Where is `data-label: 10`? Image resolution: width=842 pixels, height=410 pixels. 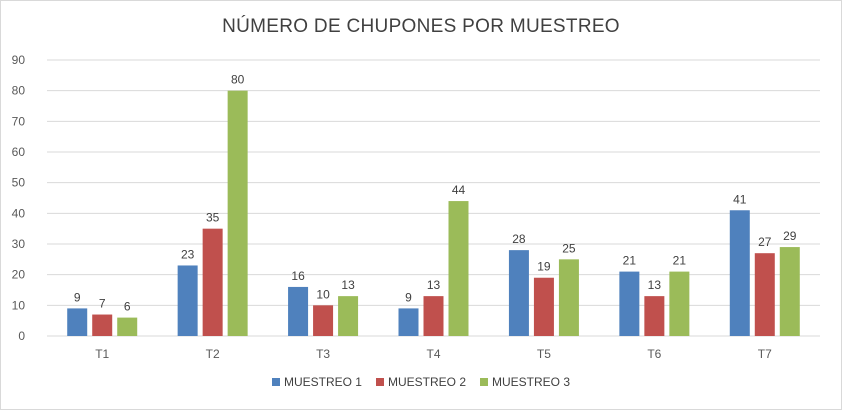
data-label: 10 is located at coordinates (323, 294).